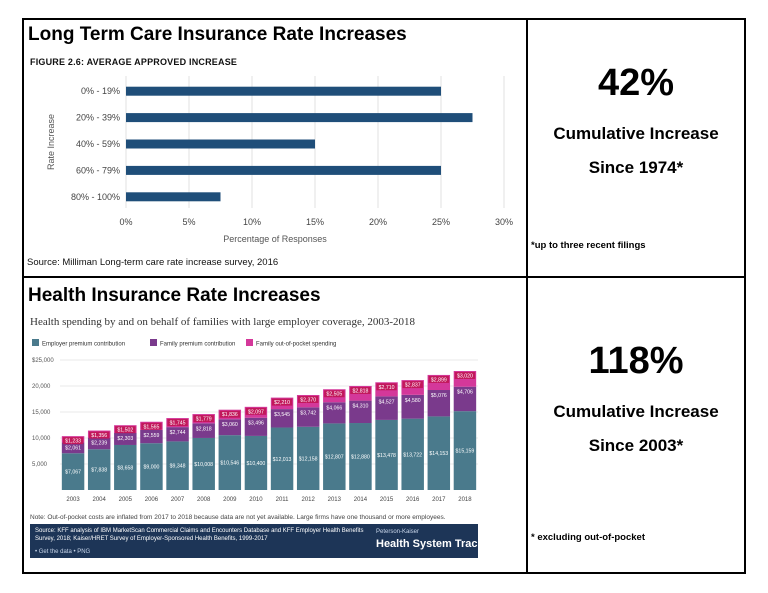 This screenshot has height=593, width=768. I want to click on health-data-label: $8,658, so click(125, 468).